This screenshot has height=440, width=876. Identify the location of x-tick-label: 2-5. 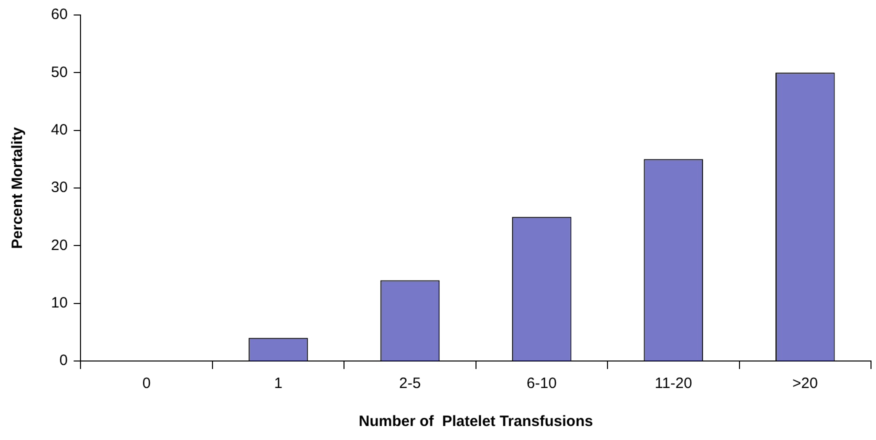
(410, 383).